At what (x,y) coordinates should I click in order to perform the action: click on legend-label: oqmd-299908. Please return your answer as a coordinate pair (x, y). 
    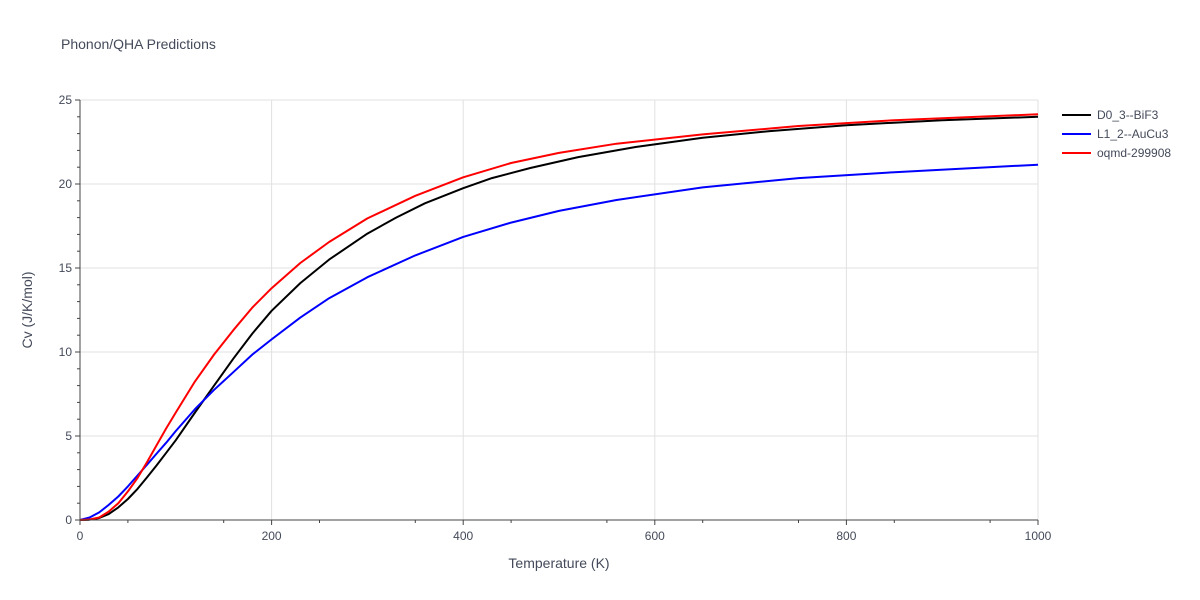
    Looking at the image, I should click on (1134, 153).